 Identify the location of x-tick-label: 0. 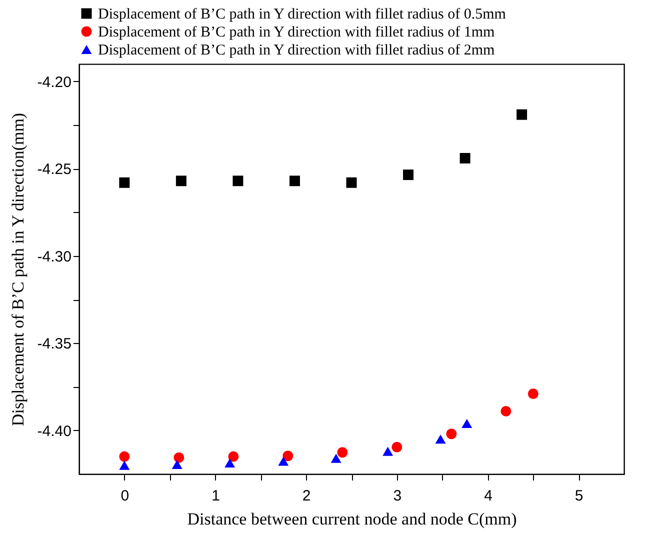
(125, 496).